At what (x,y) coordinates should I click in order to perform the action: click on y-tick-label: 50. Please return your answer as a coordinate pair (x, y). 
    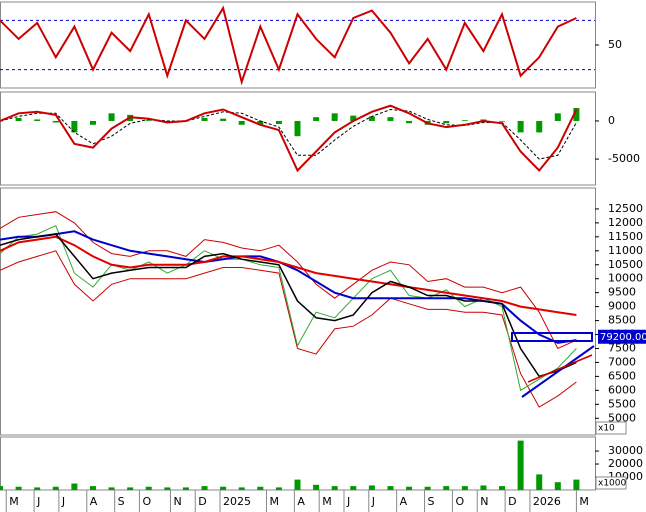
    Looking at the image, I should click on (615, 44).